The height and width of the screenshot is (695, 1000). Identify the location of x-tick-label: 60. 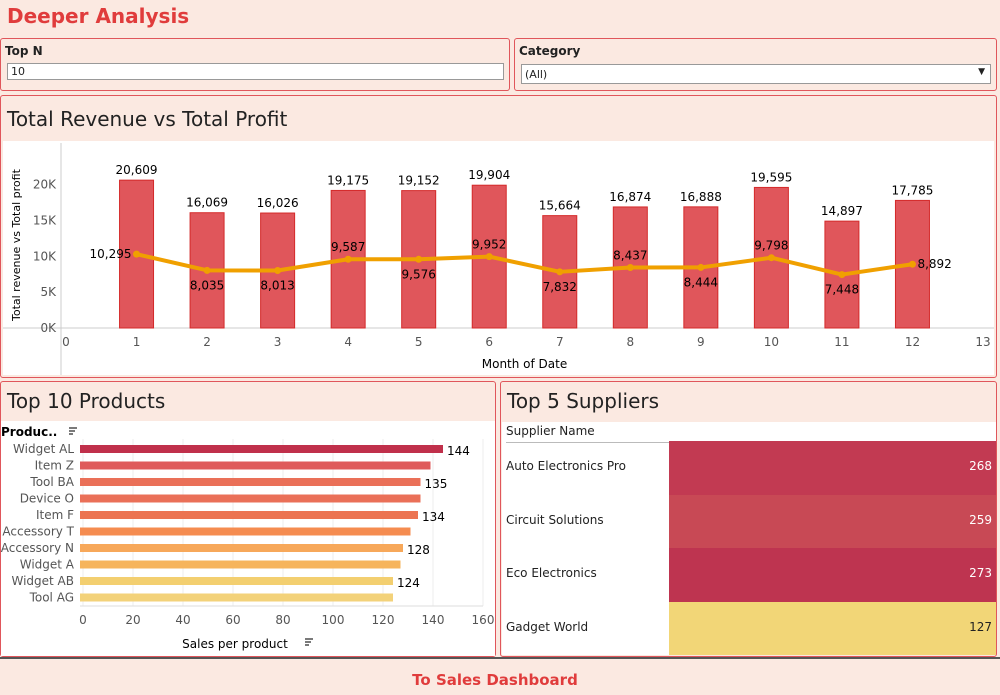
(232, 620).